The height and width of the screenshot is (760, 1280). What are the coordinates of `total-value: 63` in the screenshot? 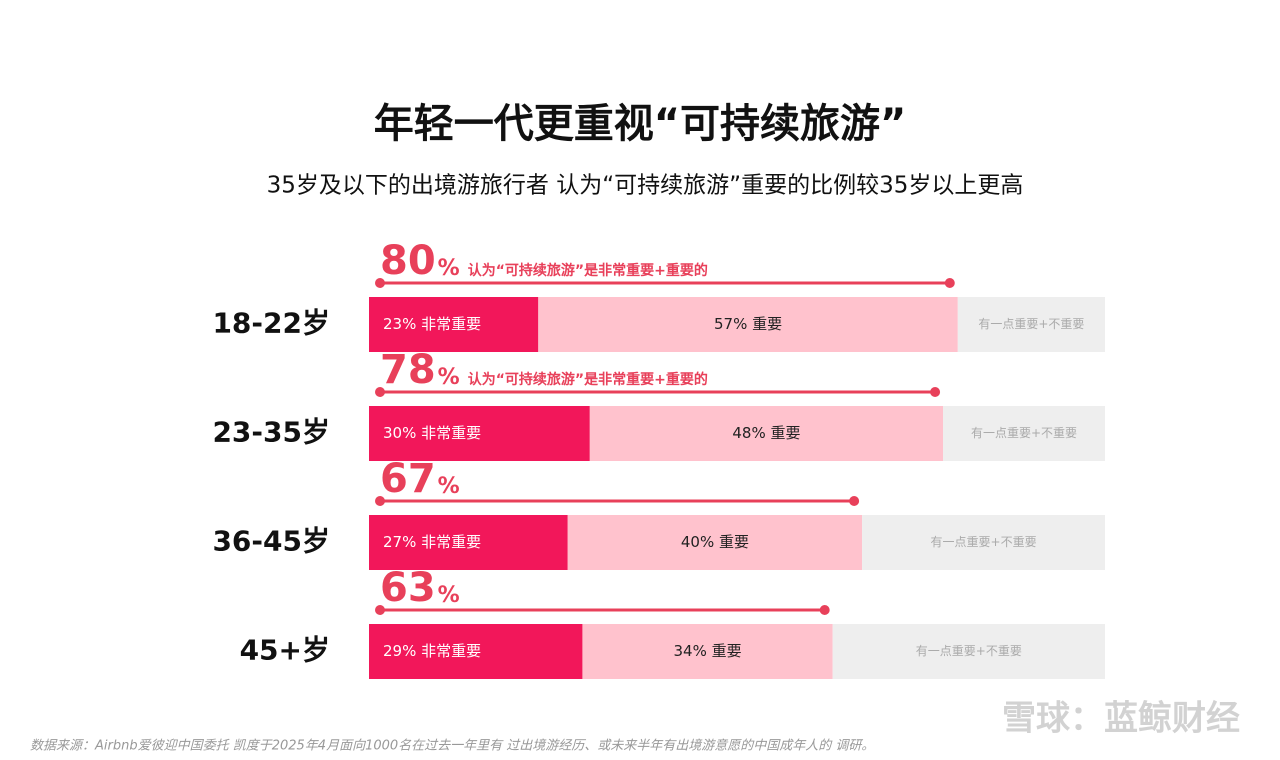 It's located at (408, 588).